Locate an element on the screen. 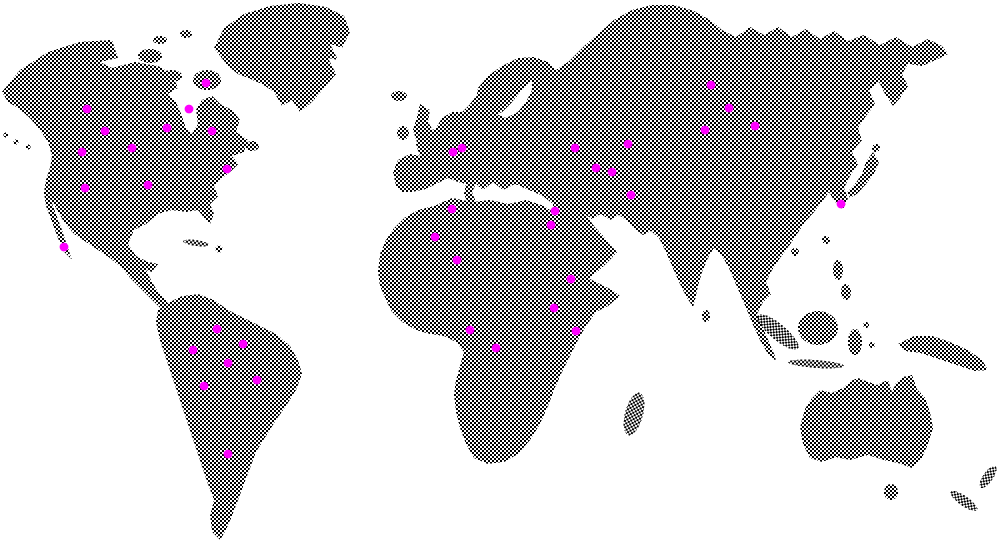 The height and width of the screenshot is (545, 1000). island-cuba is located at coordinates (196, 243).